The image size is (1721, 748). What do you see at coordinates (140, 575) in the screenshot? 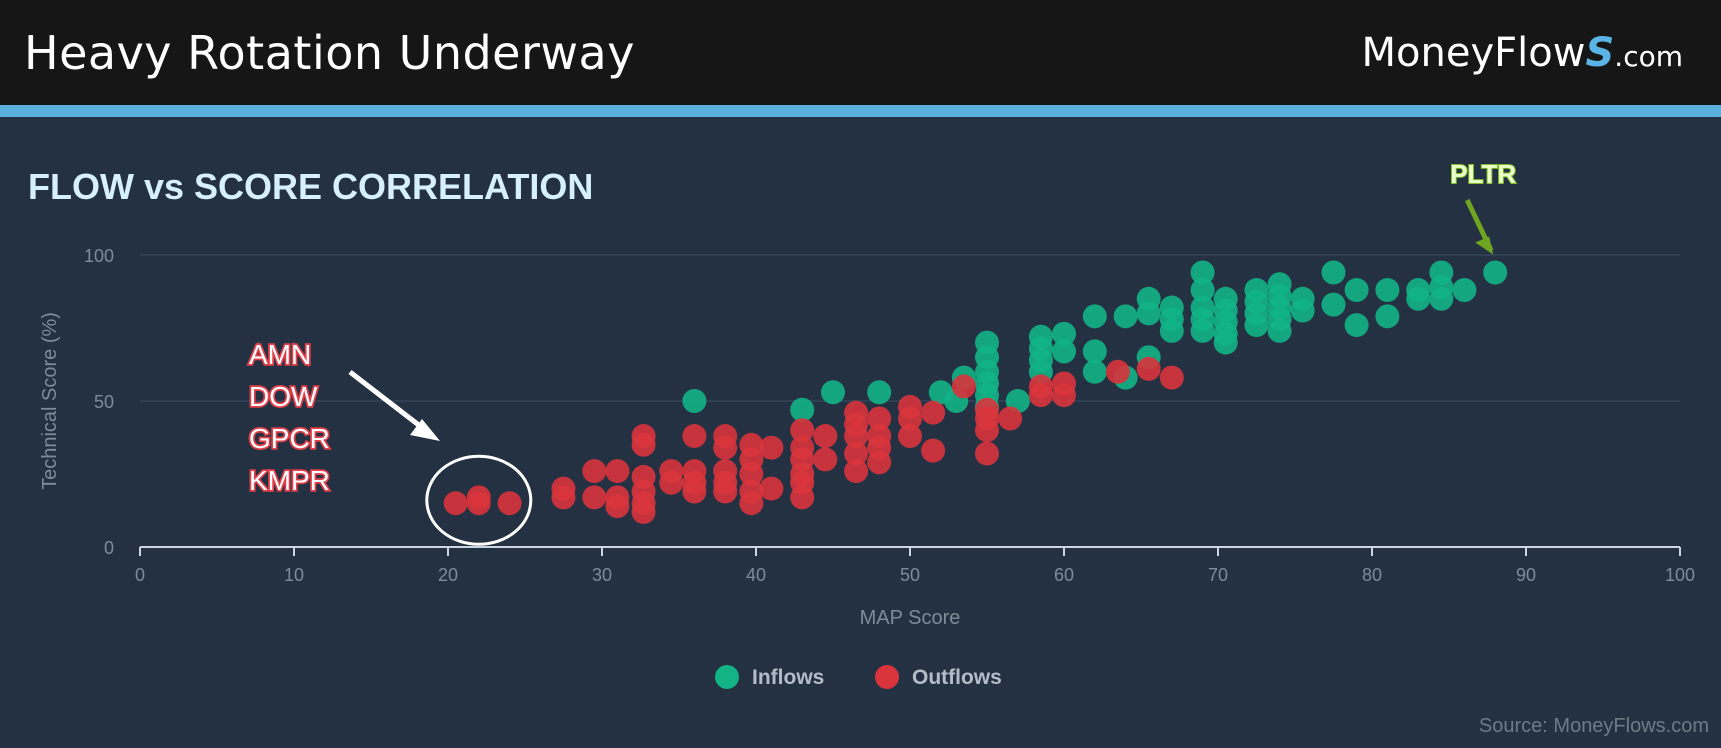
I see `x-tick-label: 0` at bounding box center [140, 575].